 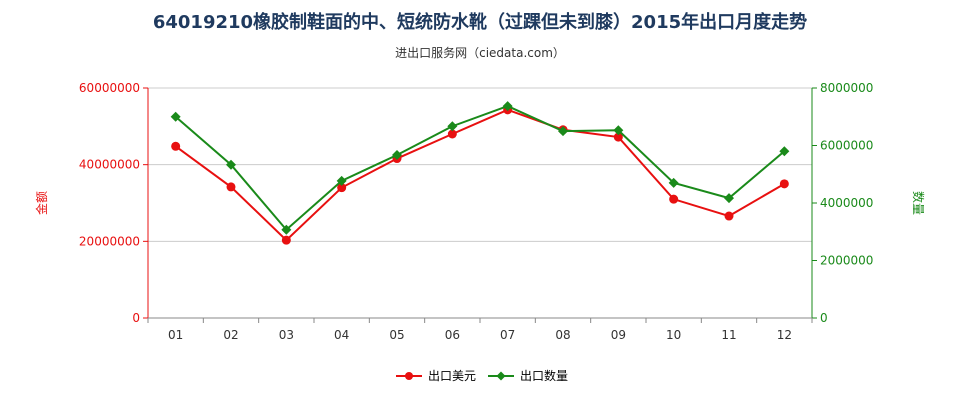 What do you see at coordinates (136, 318) in the screenshot?
I see `left-axis-tick-label: 0` at bounding box center [136, 318].